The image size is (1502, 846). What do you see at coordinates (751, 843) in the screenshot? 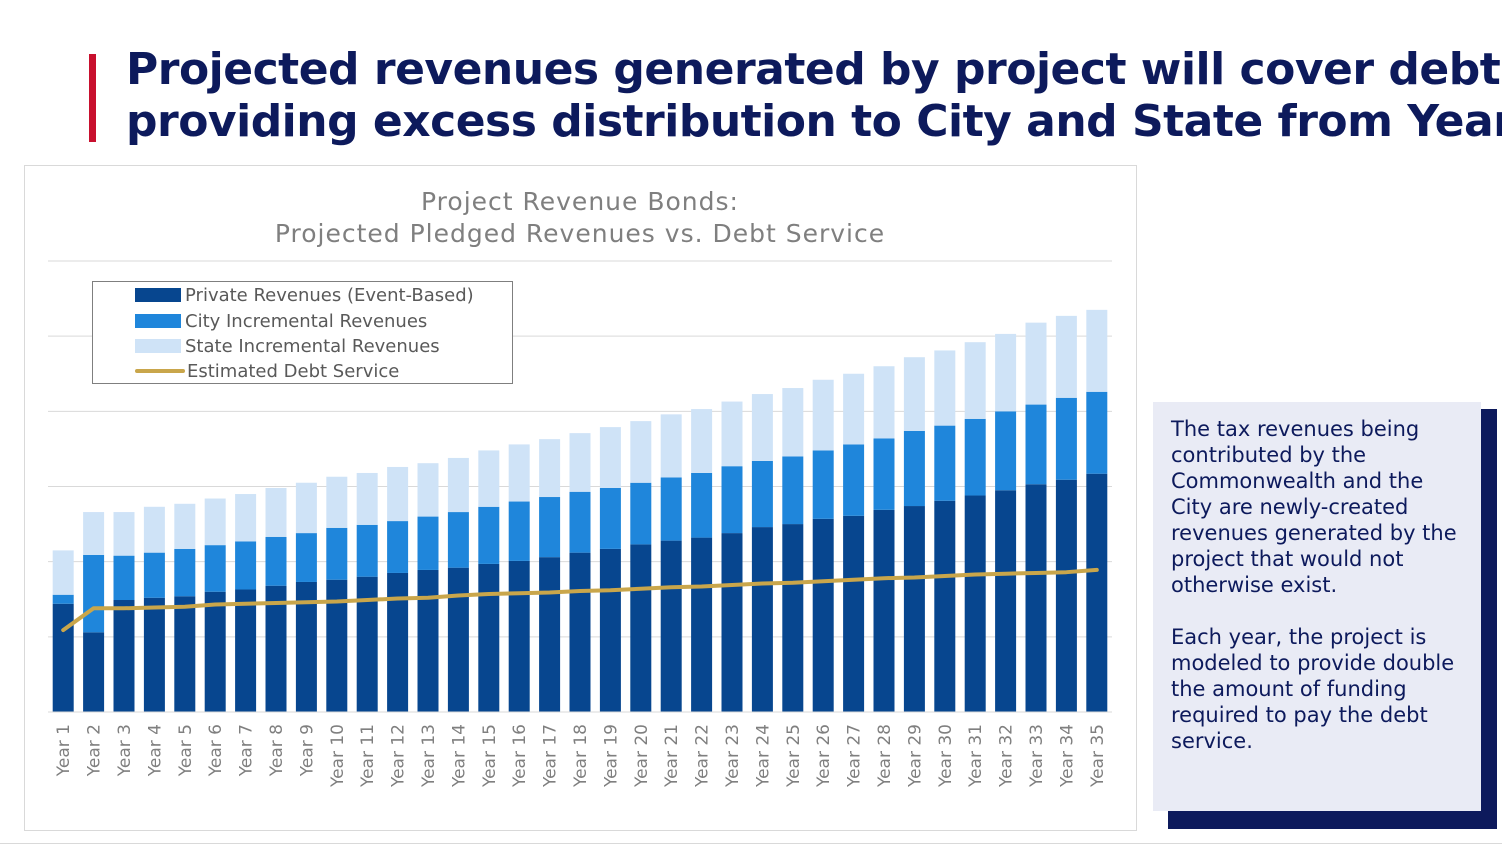
I see `bottom-rule` at bounding box center [751, 843].